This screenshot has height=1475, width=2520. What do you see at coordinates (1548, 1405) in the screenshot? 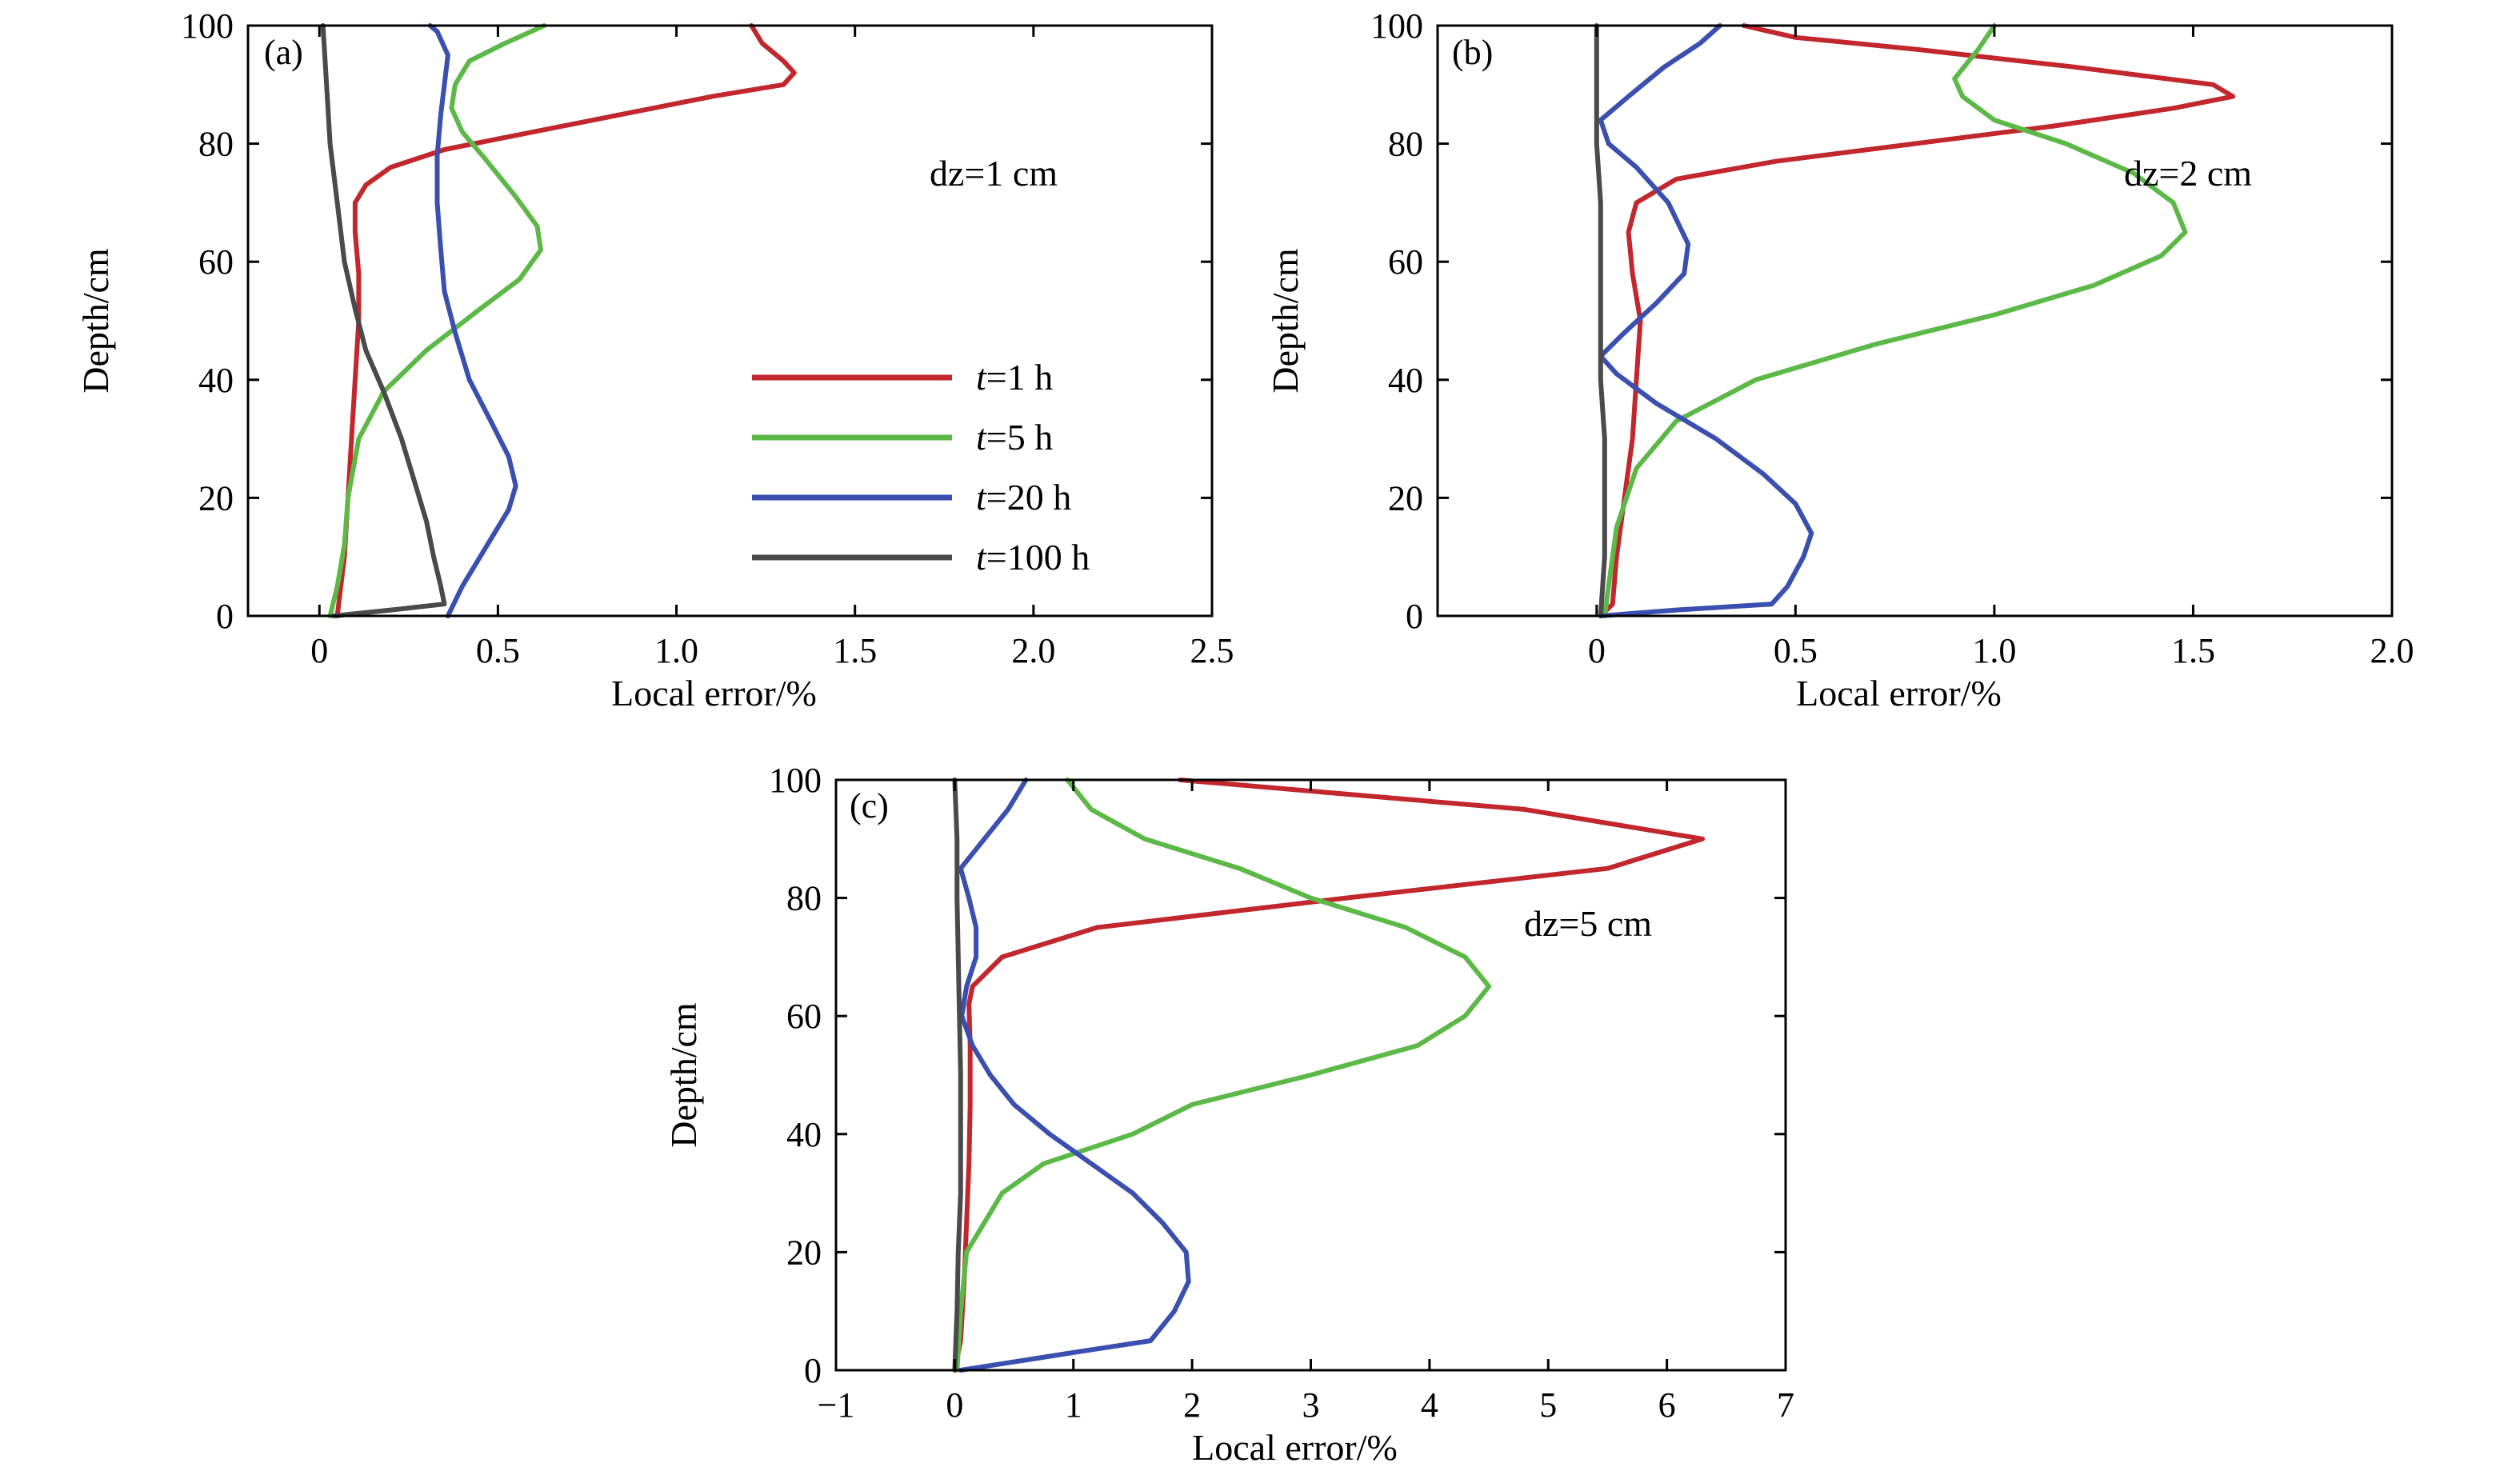
I see `x-tick-label: 5` at bounding box center [1548, 1405].